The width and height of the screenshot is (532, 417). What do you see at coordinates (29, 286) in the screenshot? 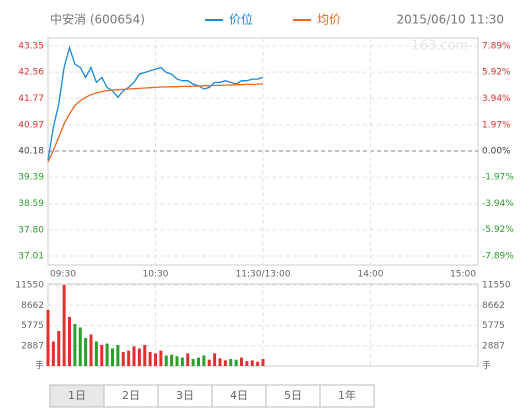
I see `vol-tick-label: 11550` at bounding box center [29, 286].